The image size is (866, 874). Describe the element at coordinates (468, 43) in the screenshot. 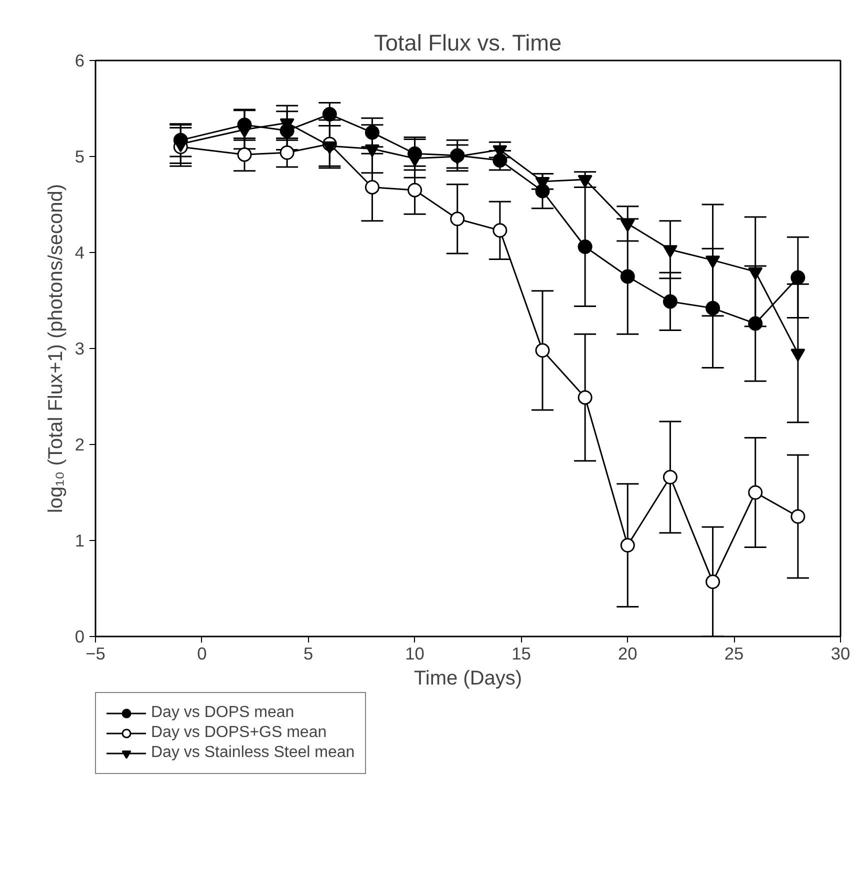

I see `chart-title: Total Flux vs. Time` at that location.